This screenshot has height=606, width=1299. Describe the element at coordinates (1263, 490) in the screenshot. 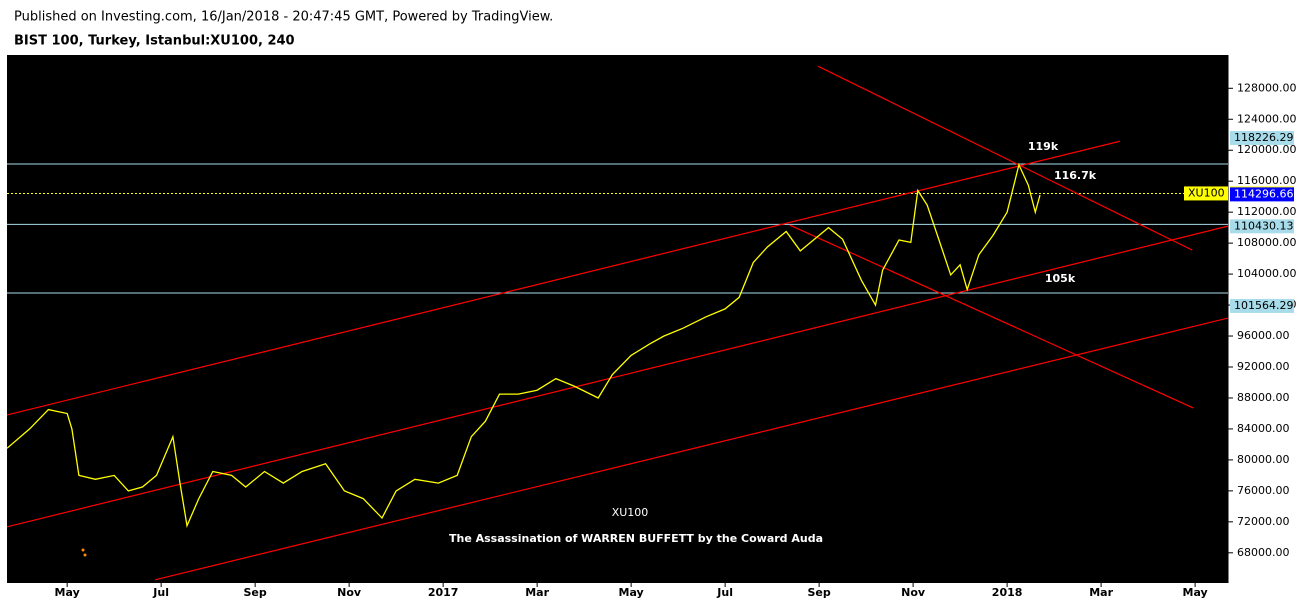

I see `y-tick-label: 76000.00` at that location.